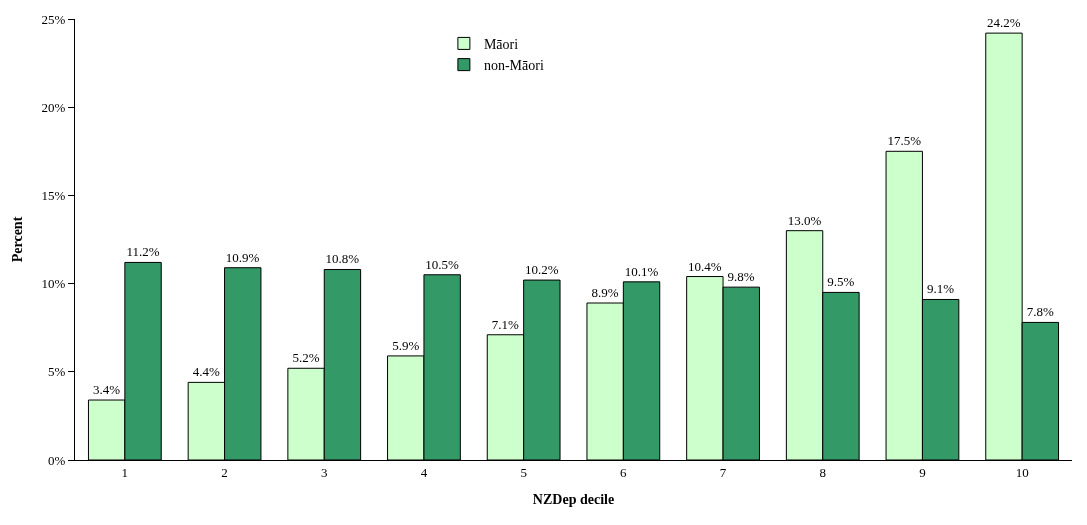 This screenshot has height=525, width=1087. Describe the element at coordinates (605, 292) in the screenshot. I see `data-label: 8.9%` at that location.